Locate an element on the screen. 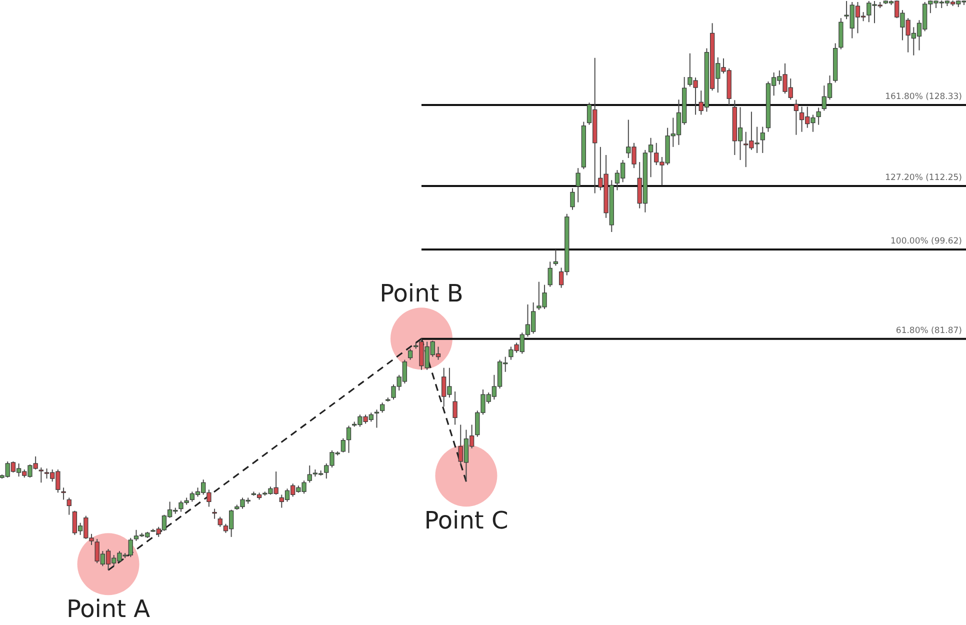 Image resolution: width=966 pixels, height=625 pixels. annotation: Point C is located at coordinates (466, 520).